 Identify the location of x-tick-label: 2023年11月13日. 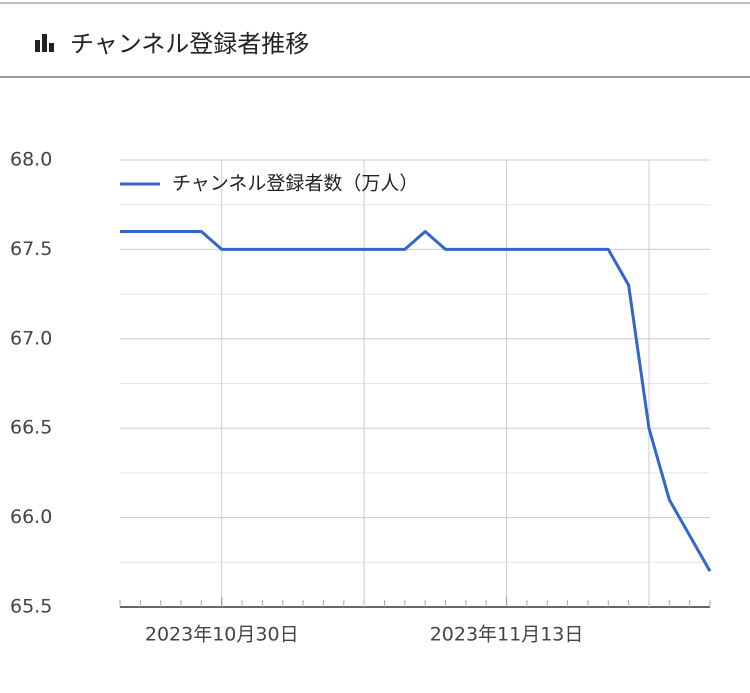
(507, 635).